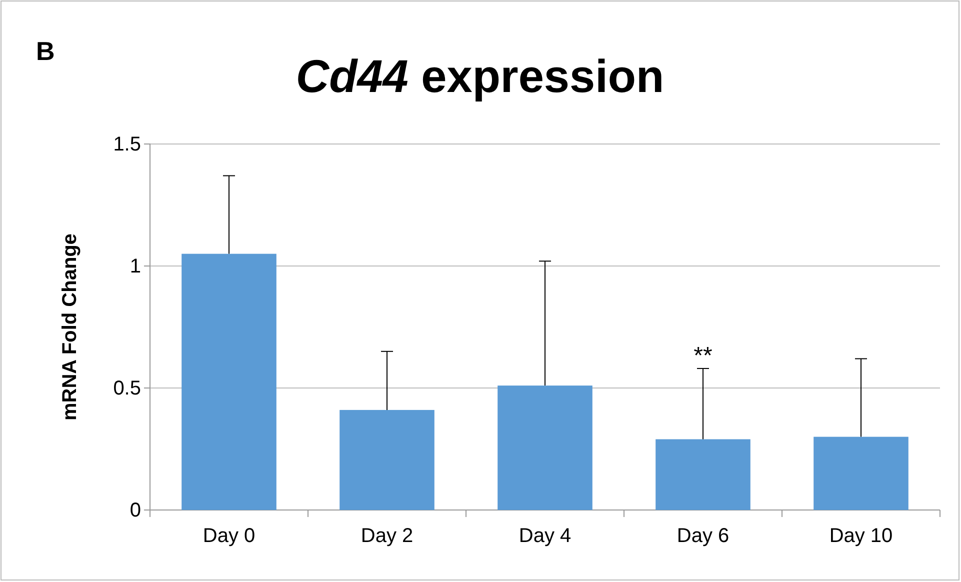 The width and height of the screenshot is (961, 582). What do you see at coordinates (387, 536) in the screenshot?
I see `x-tick-label: Day 2` at bounding box center [387, 536].